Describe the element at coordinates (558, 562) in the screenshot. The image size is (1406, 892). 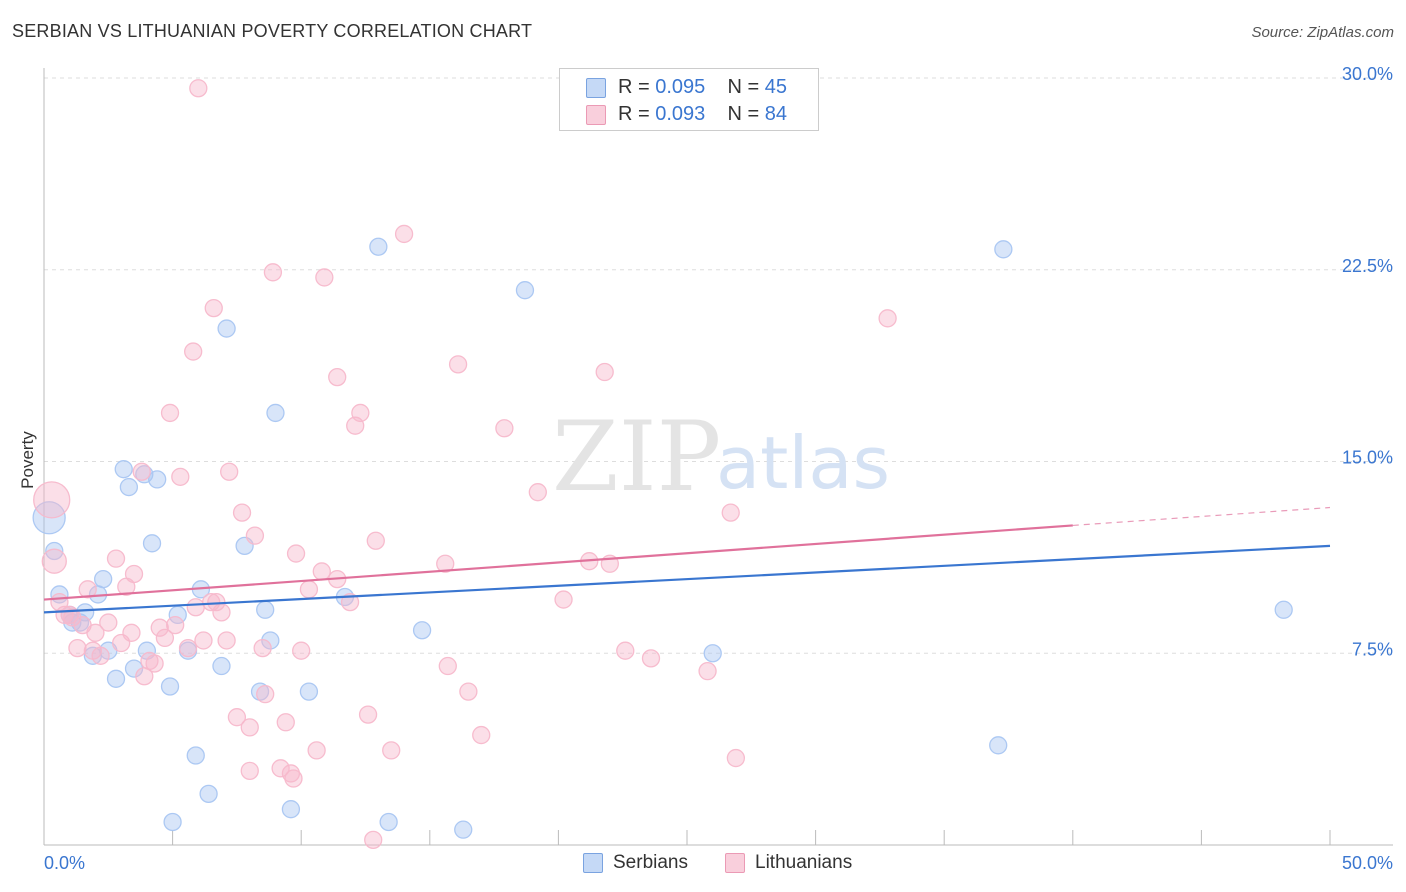
I see `trendline-lithuanians` at that location.